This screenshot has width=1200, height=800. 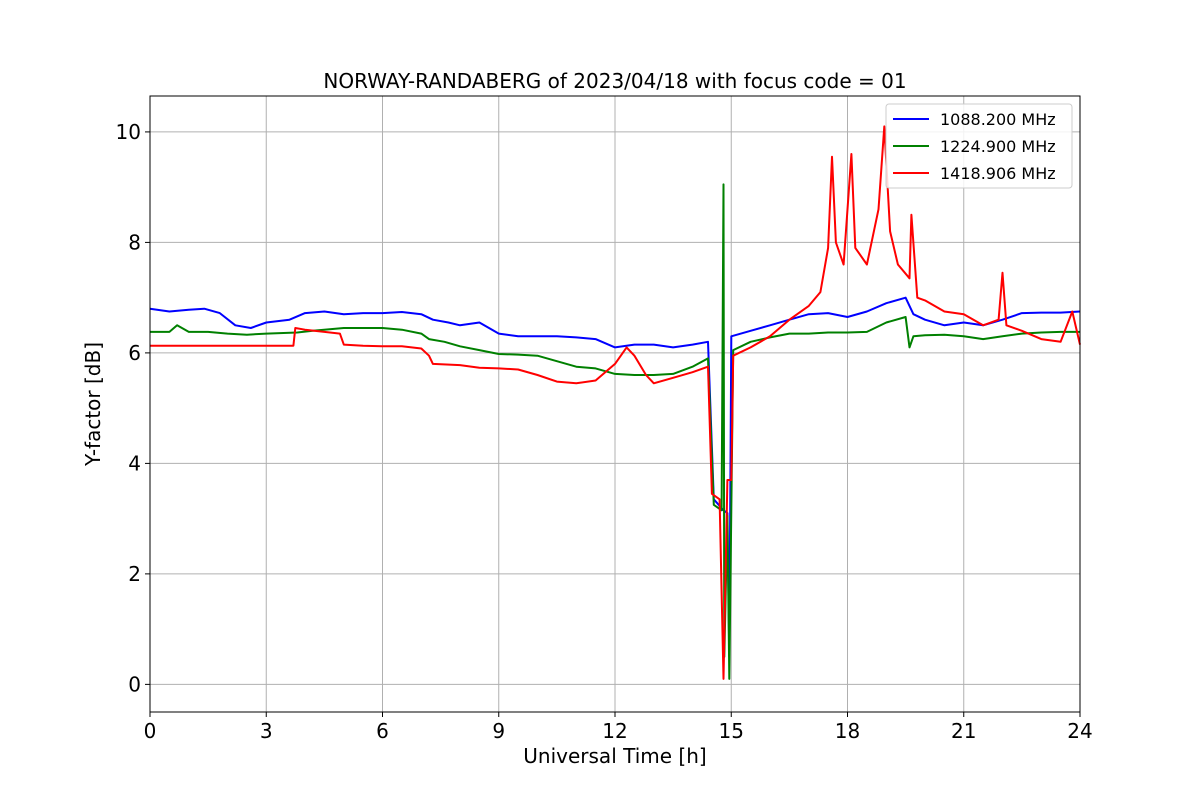 I want to click on y-tick-label: 8, so click(x=134, y=242).